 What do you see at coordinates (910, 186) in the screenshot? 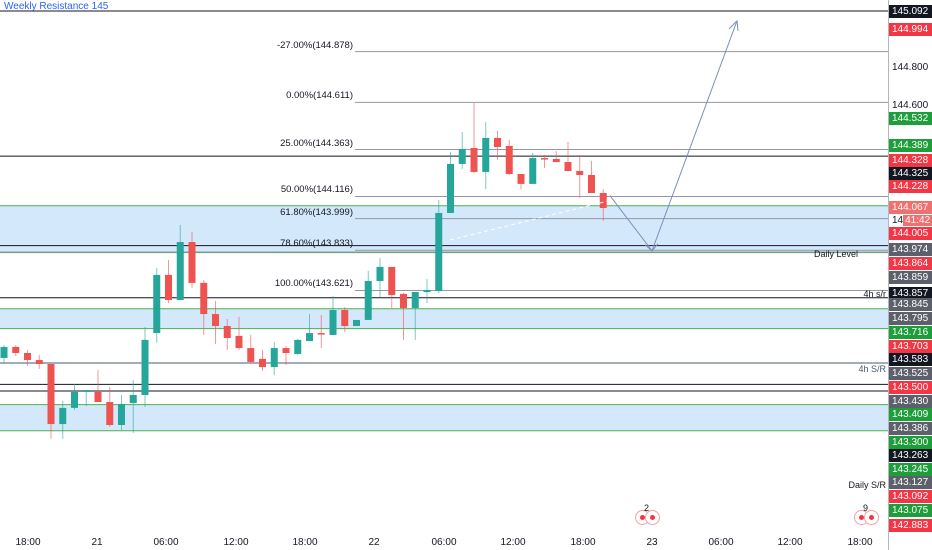
I see `price-axis-label: 144.228` at bounding box center [910, 186].